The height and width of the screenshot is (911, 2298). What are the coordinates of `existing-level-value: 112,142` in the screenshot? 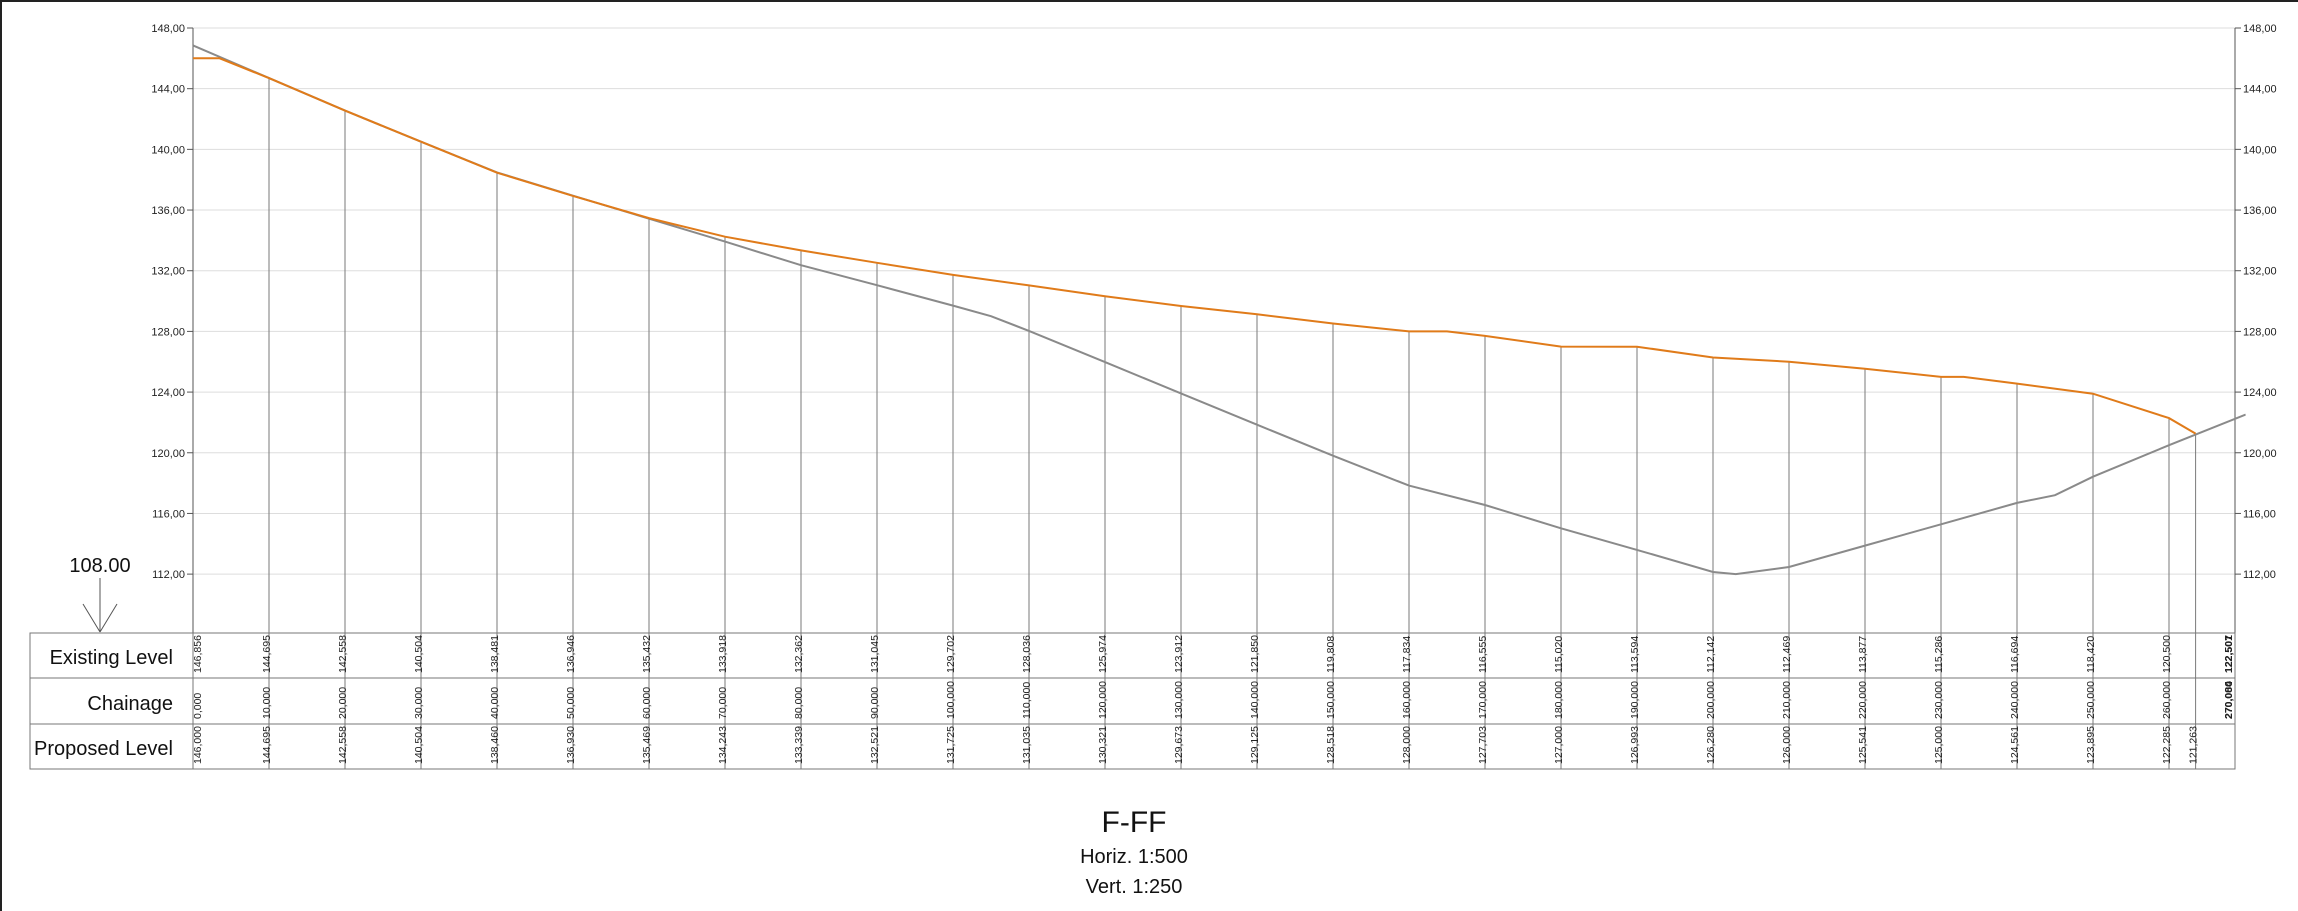 It's located at (1711, 654).